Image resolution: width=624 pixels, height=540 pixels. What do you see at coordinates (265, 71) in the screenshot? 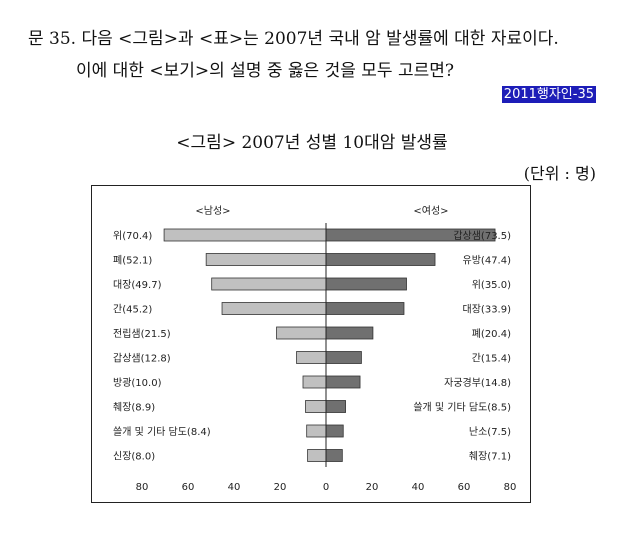
I see `question-line-2: 이에 대한 <보기>의 설명 중 옳은 것을 모두 고르면?` at bounding box center [265, 71].